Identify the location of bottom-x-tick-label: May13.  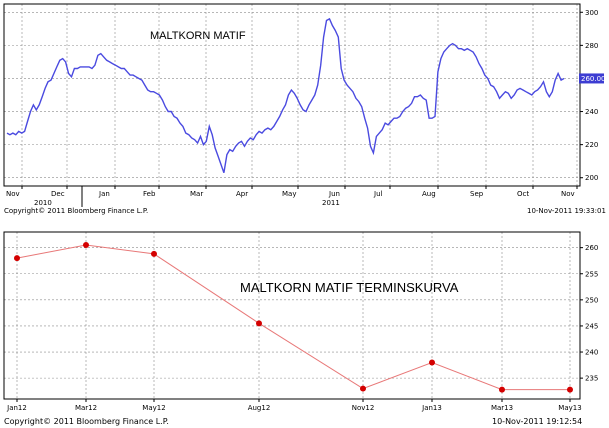
(569, 408).